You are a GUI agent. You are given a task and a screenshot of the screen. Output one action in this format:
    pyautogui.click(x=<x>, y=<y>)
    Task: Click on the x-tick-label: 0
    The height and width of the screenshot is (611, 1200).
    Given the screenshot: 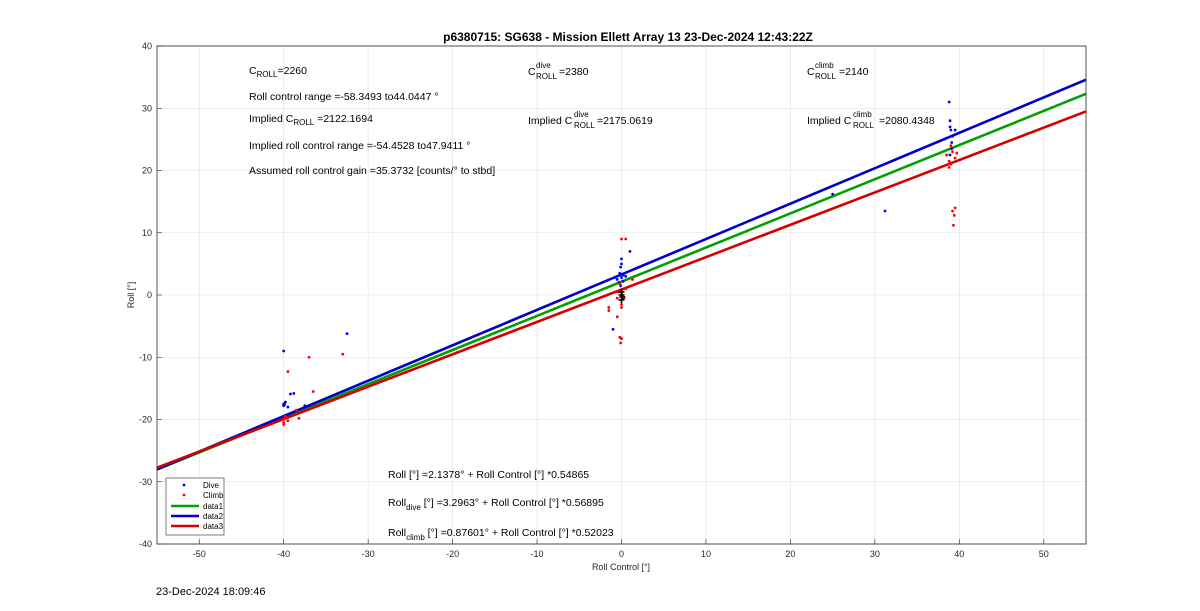 What is the action you would take?
    pyautogui.click(x=621, y=554)
    